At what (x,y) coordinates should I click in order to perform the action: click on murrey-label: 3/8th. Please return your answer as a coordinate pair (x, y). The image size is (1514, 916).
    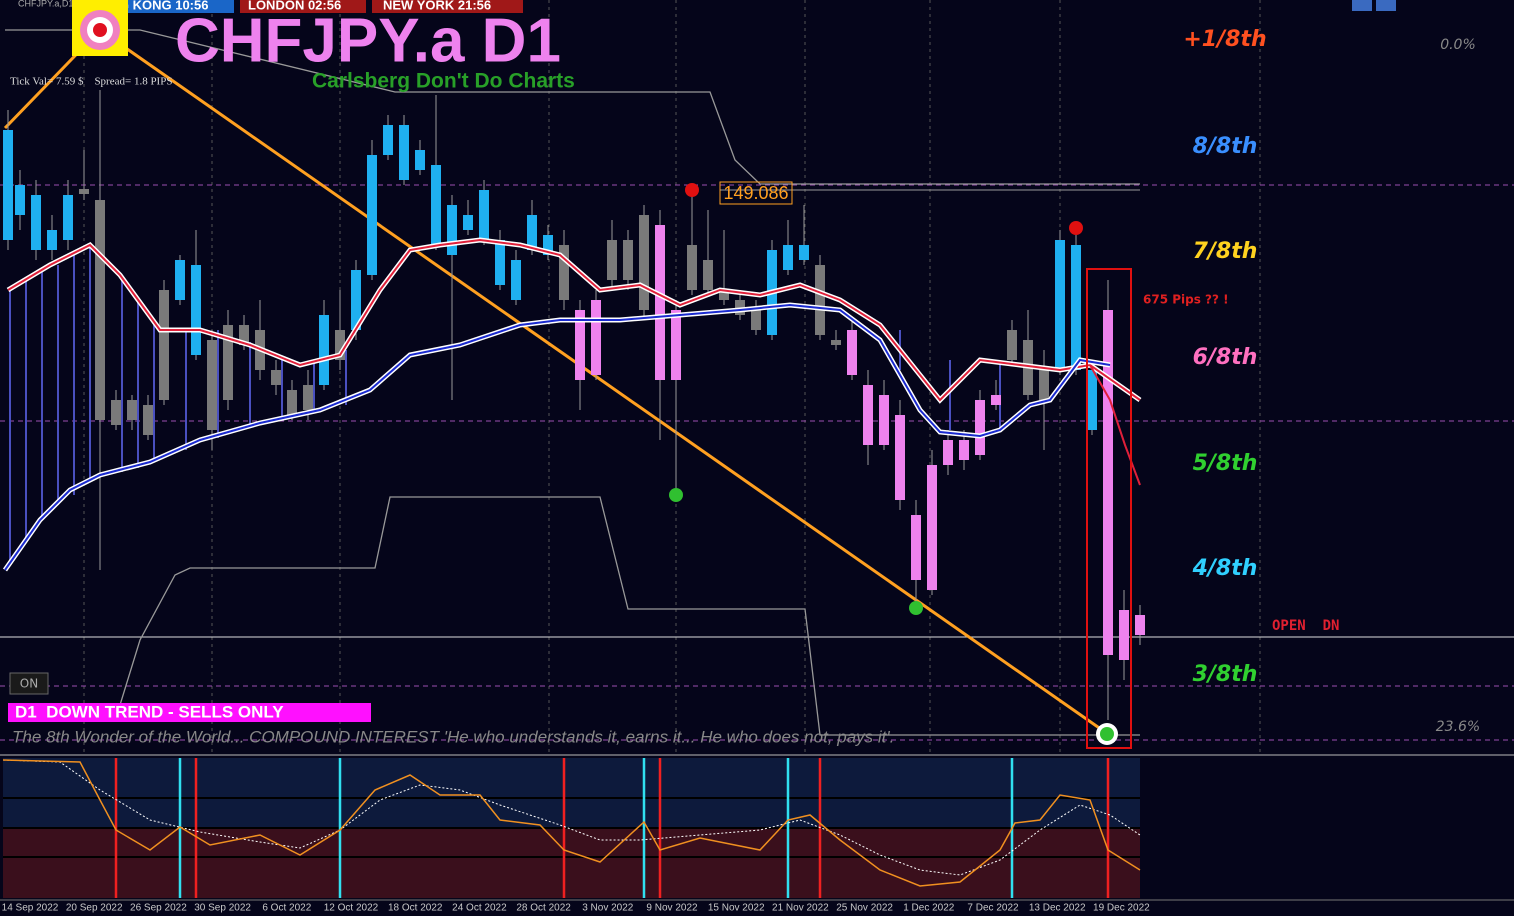
    Looking at the image, I should click on (1225, 674).